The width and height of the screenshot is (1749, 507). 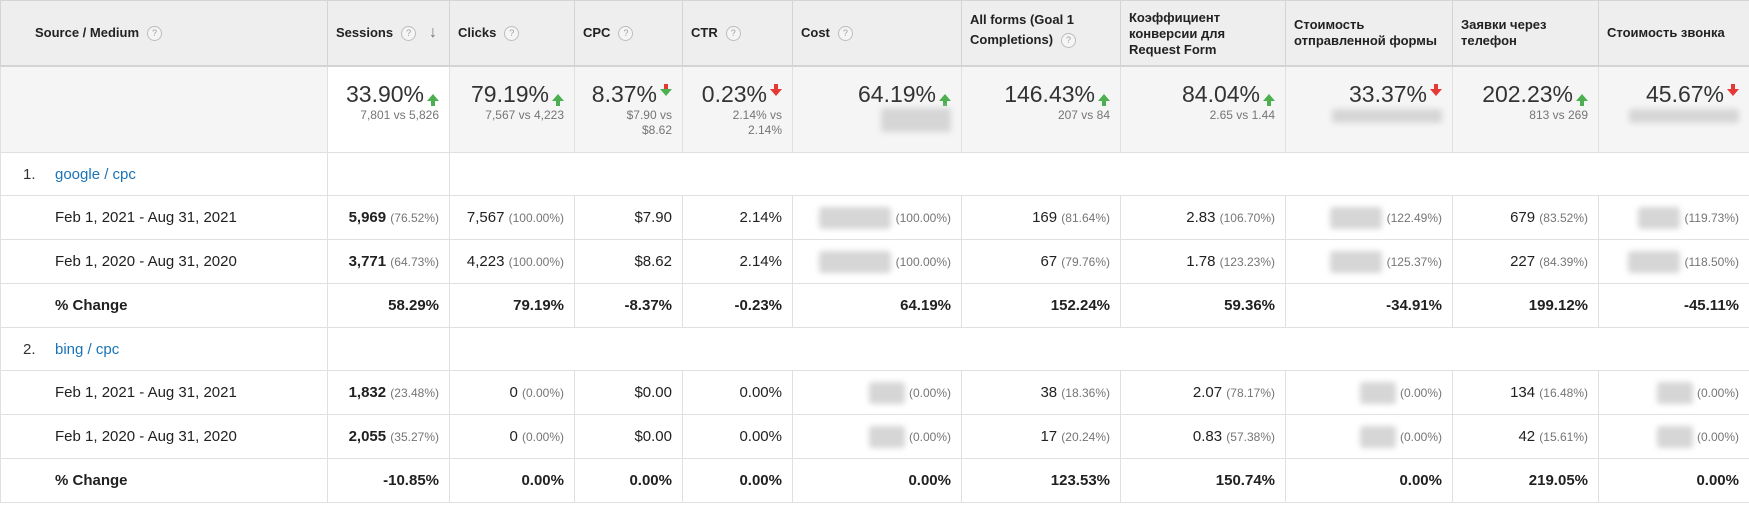 I want to click on cell-cost-per-form: (125.37%), so click(x=1369, y=261).